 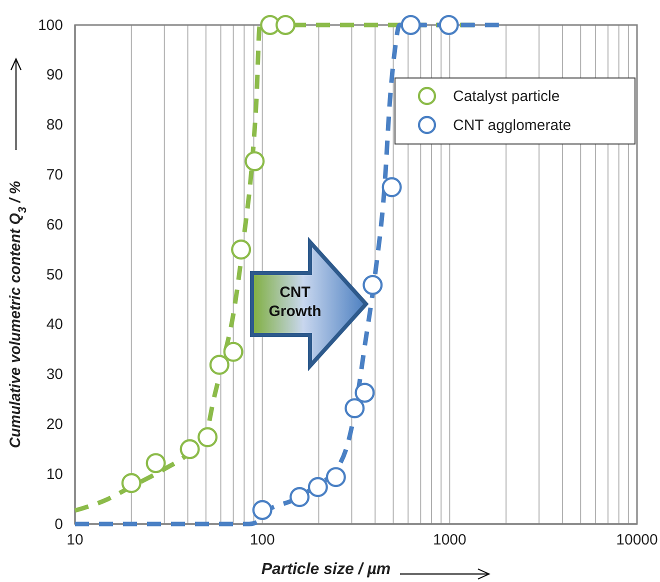 What do you see at coordinates (326, 569) in the screenshot?
I see `x-axis-title: Particle size / µm` at bounding box center [326, 569].